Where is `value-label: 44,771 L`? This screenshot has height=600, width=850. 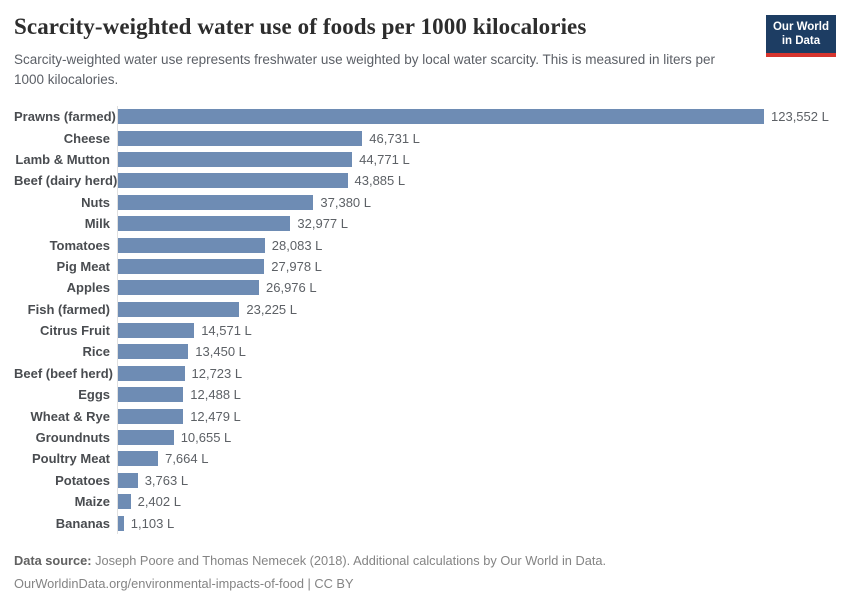 value-label: 44,771 L is located at coordinates (384, 159).